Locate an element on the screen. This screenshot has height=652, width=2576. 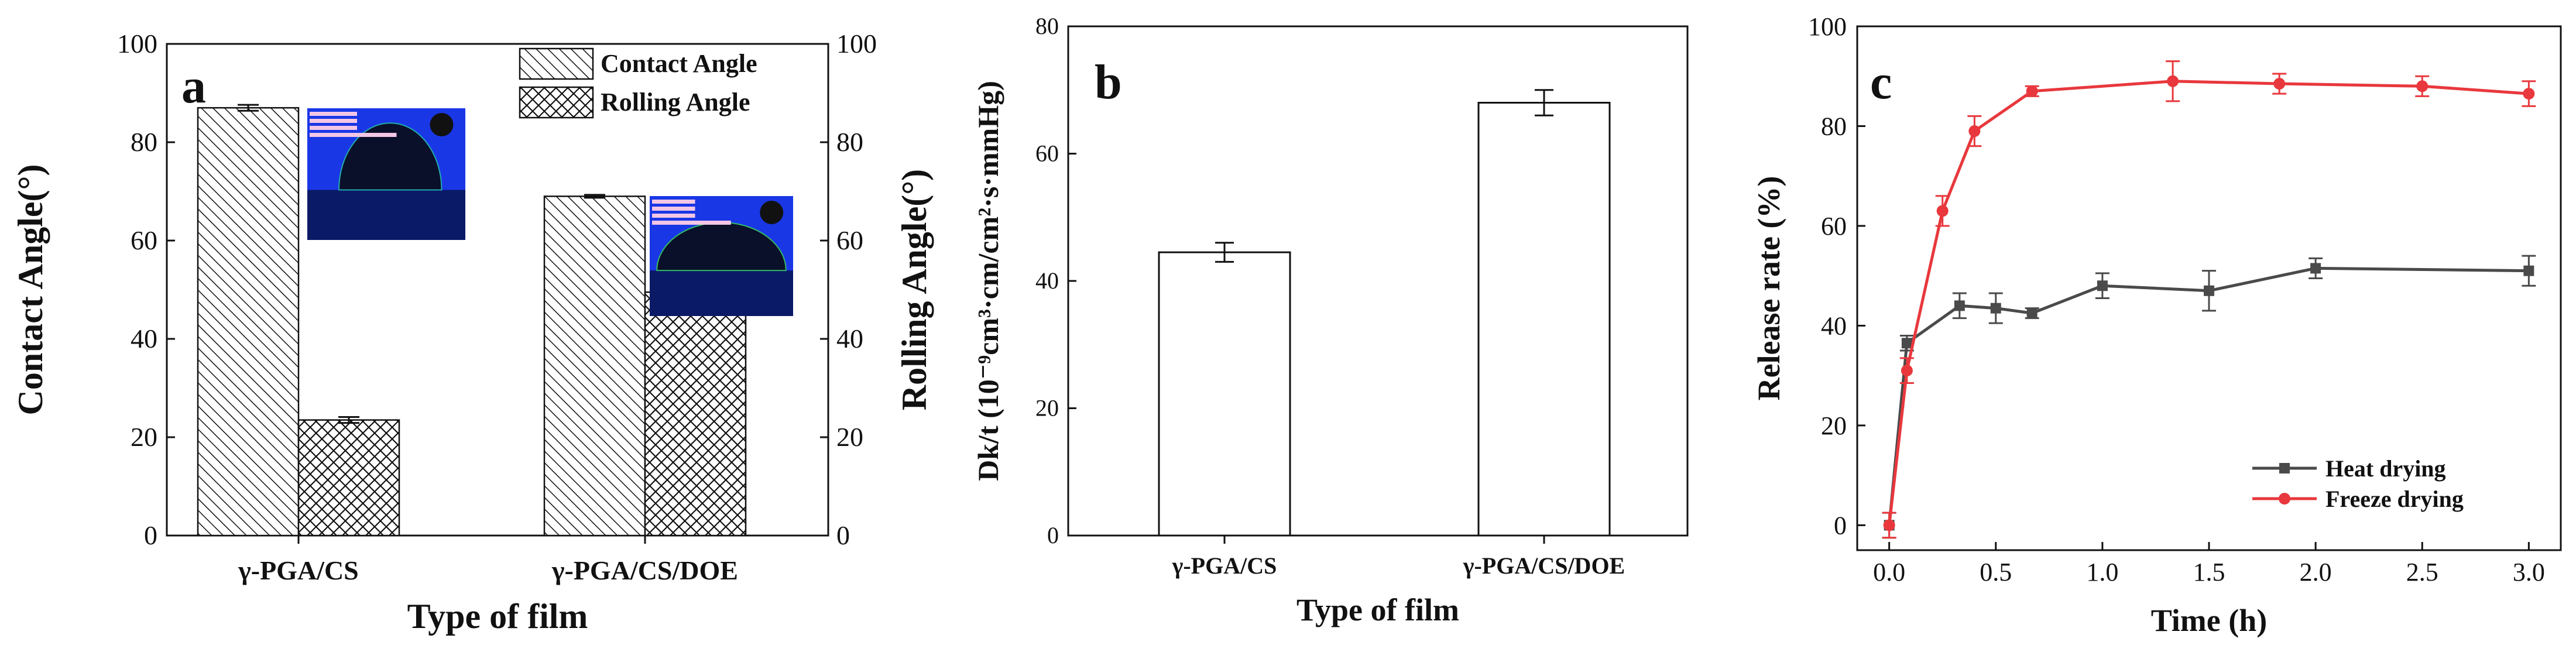
x-axis-title: Time (h) is located at coordinates (2210, 620).